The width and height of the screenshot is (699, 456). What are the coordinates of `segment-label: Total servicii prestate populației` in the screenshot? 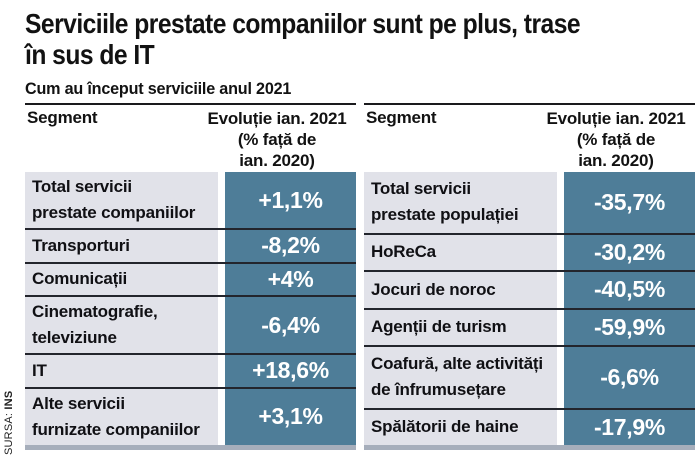 It's located at (460, 202).